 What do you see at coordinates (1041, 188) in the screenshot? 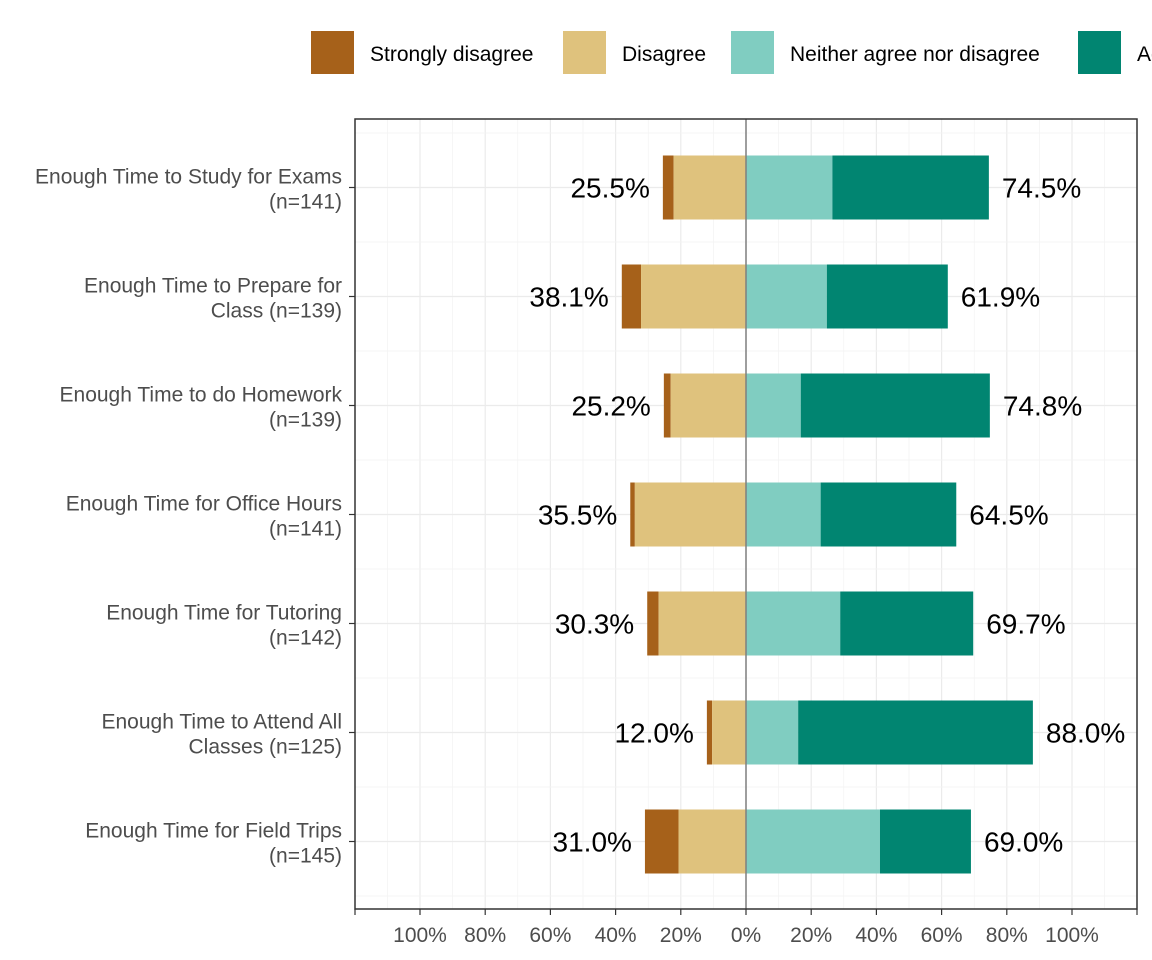
I see `right-percent-label: 74.5%` at bounding box center [1041, 188].